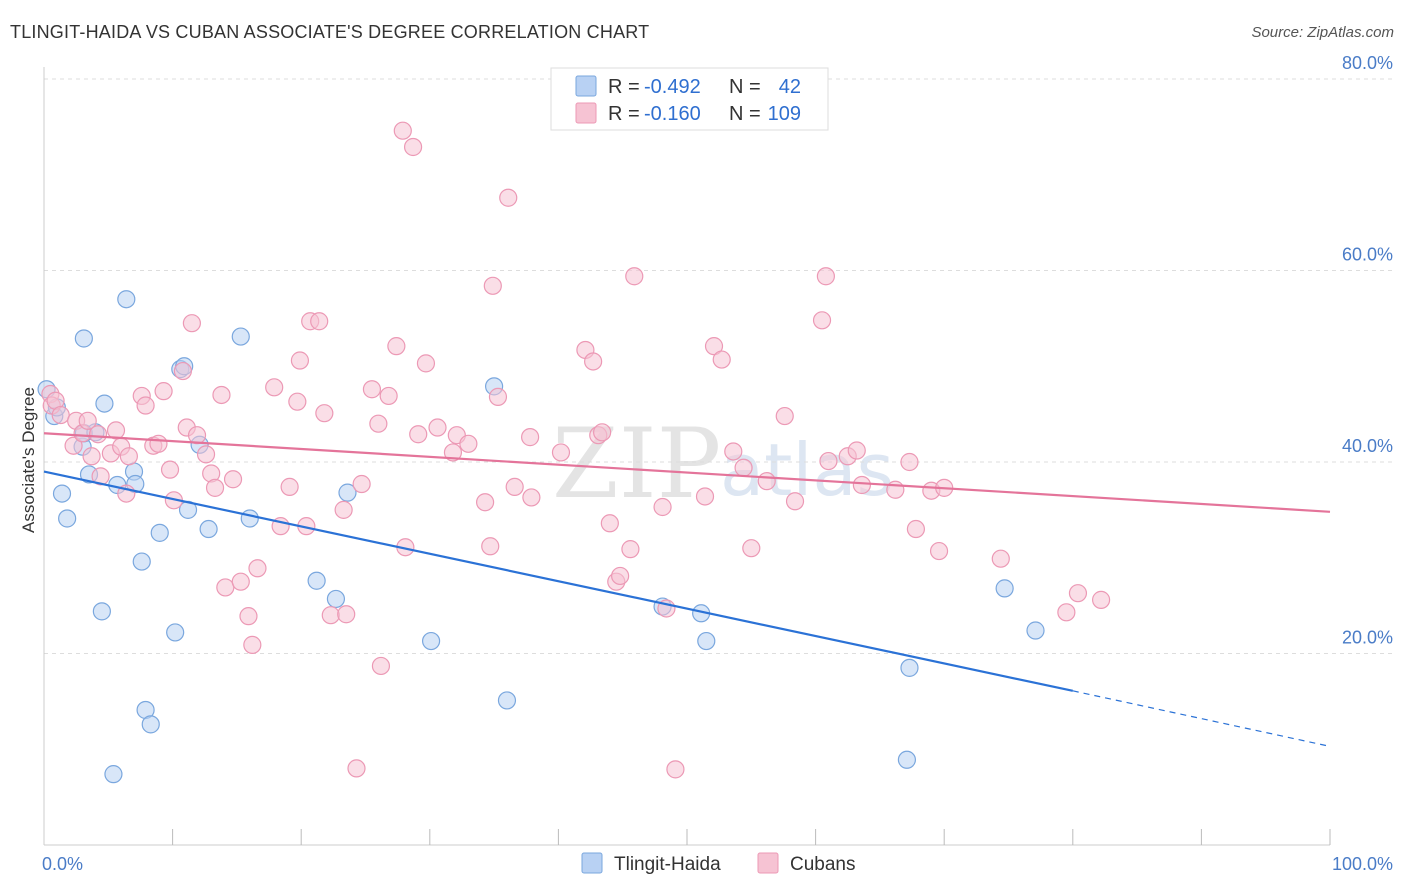 This screenshot has width=1406, height=892. What do you see at coordinates (1367, 63) in the screenshot?
I see `y-tick-label-80: 80.0%` at bounding box center [1367, 63].